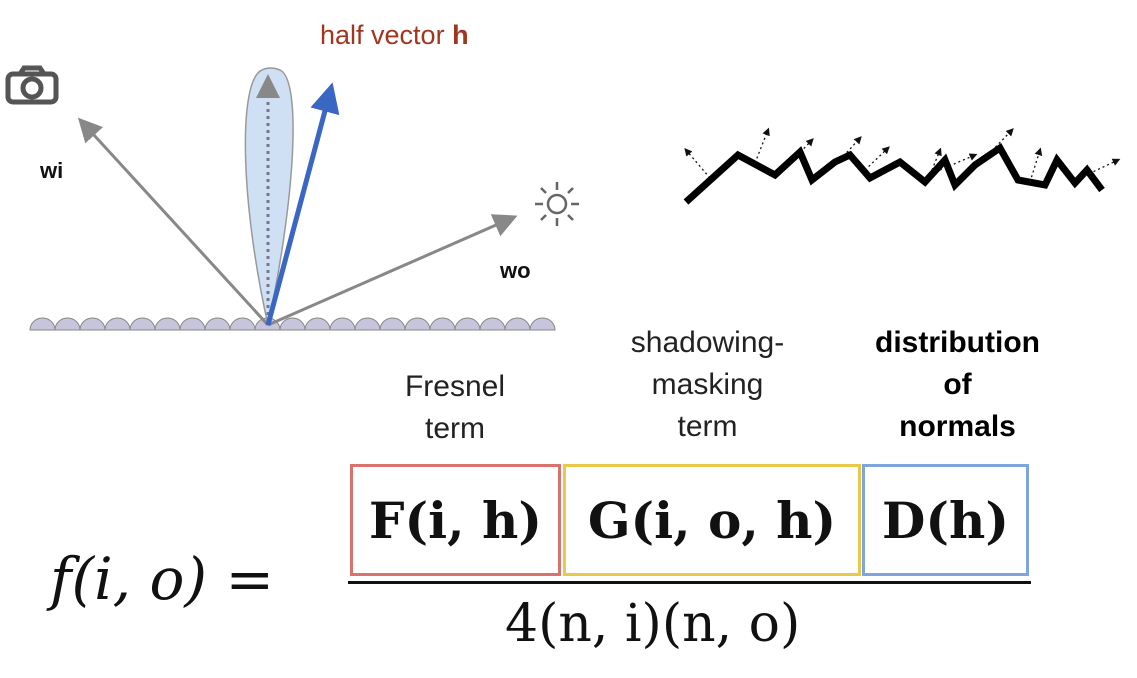 The height and width of the screenshot is (678, 1137). I want to click on label-line: normals, so click(957, 426).